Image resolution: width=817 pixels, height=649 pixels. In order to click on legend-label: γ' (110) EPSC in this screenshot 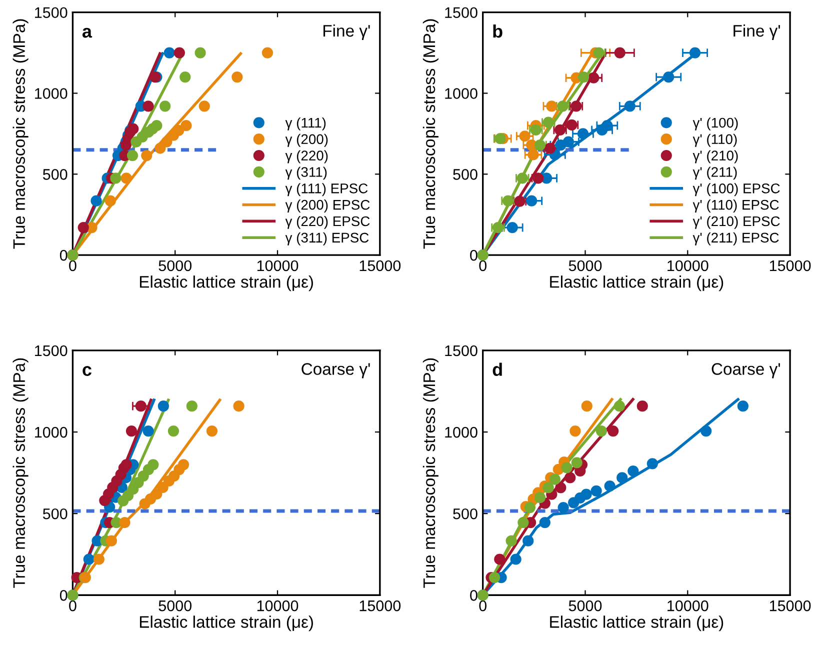, I will do `click(735, 206)`.